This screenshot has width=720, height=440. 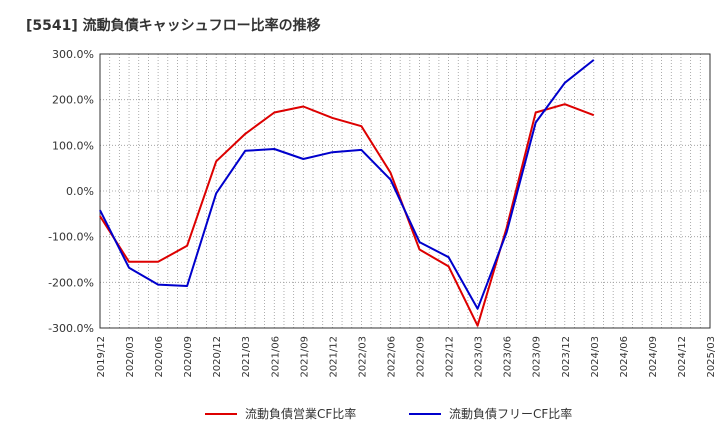 What do you see at coordinates (71, 237) in the screenshot?
I see `y-tick-label: -100.0%` at bounding box center [71, 237].